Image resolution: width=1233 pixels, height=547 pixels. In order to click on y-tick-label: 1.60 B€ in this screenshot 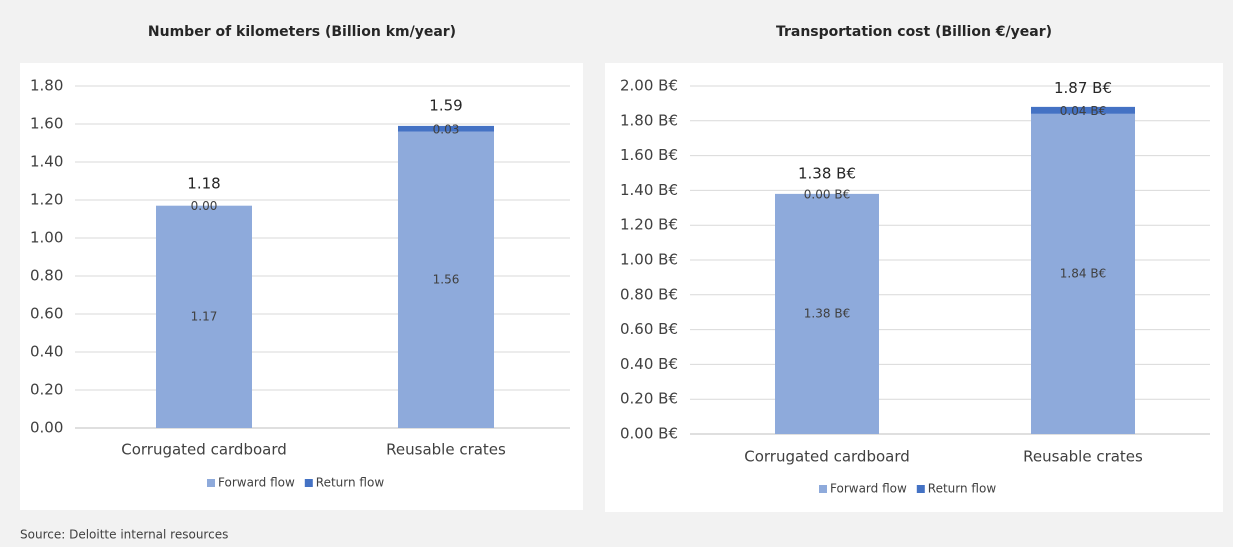, I will do `click(649, 155)`.